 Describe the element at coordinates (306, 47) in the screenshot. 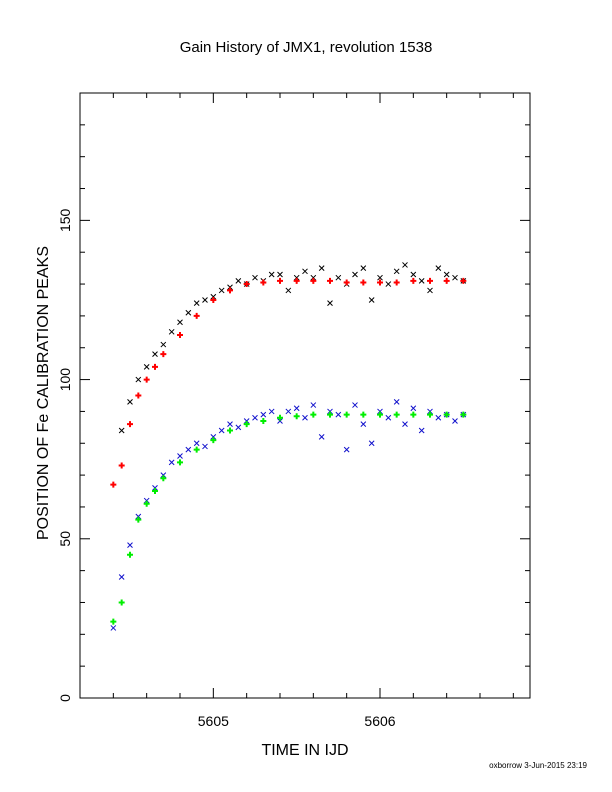

I see `chart-title: Gain History of JMX1, revolution 1538` at that location.